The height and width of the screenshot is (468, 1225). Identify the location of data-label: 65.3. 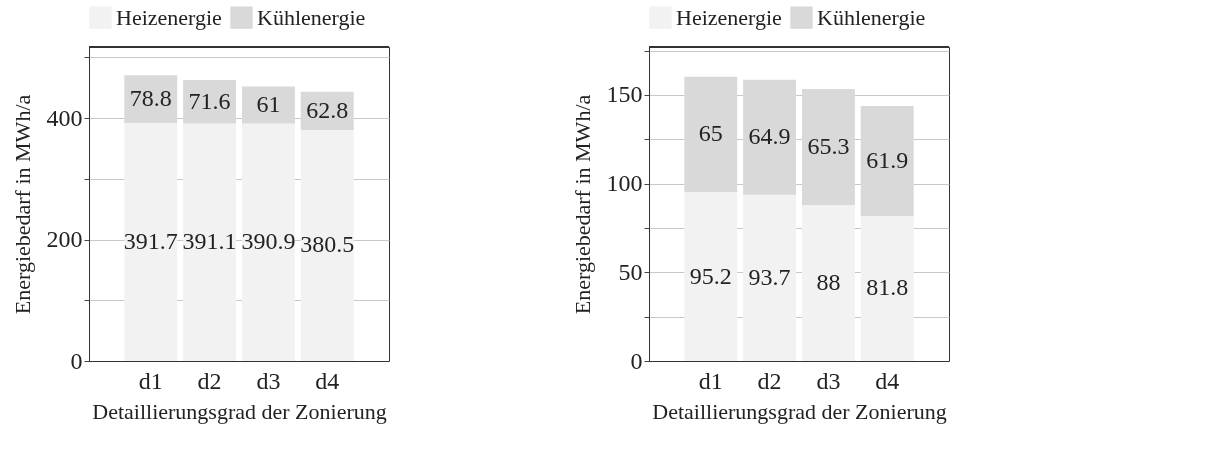
(828, 145).